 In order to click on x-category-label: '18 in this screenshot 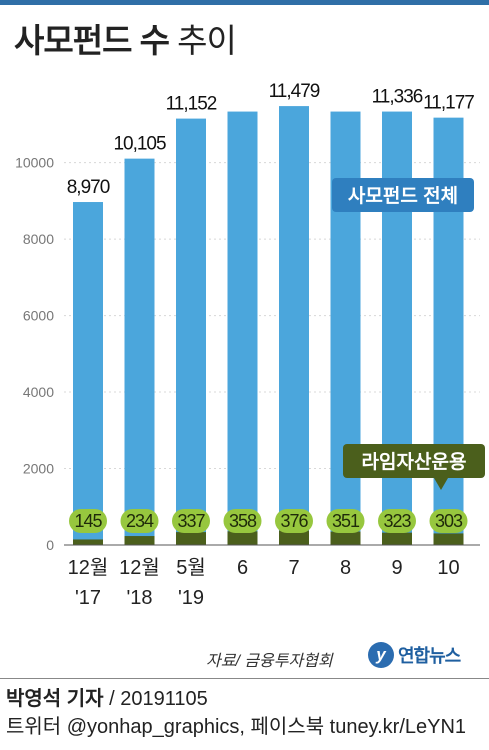, I will do `click(139, 598)`.